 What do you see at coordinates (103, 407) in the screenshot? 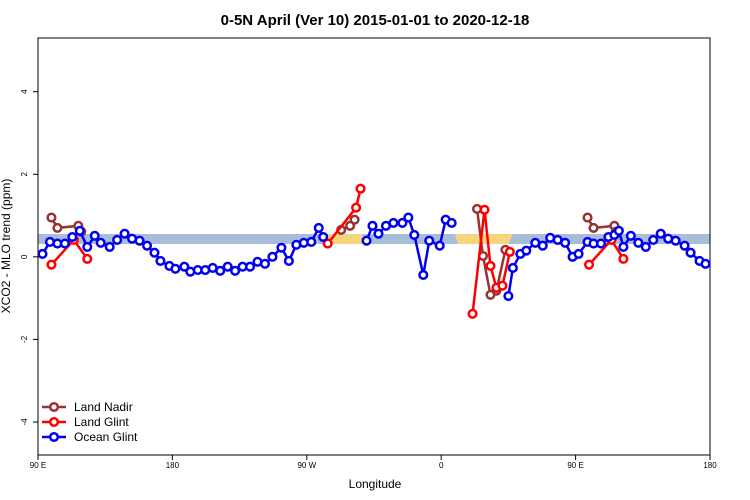
I see `legend-label: Land Nadir` at bounding box center [103, 407].